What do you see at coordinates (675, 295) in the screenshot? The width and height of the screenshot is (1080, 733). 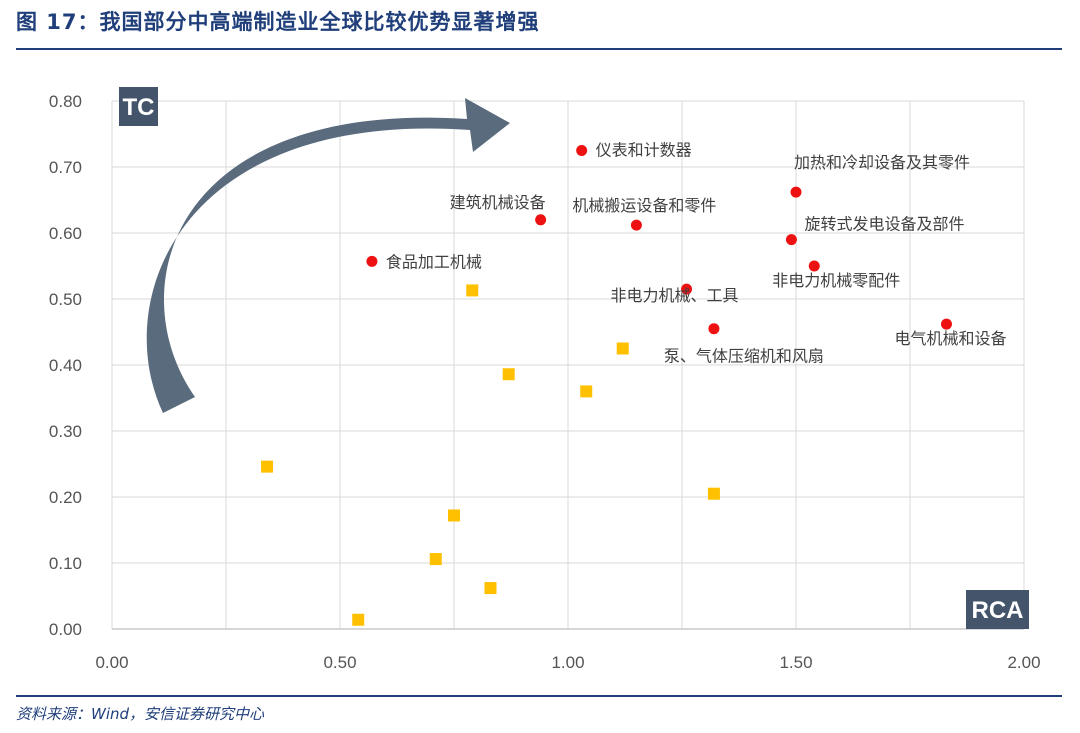 I see `data-label: 非电力机械、工具` at bounding box center [675, 295].